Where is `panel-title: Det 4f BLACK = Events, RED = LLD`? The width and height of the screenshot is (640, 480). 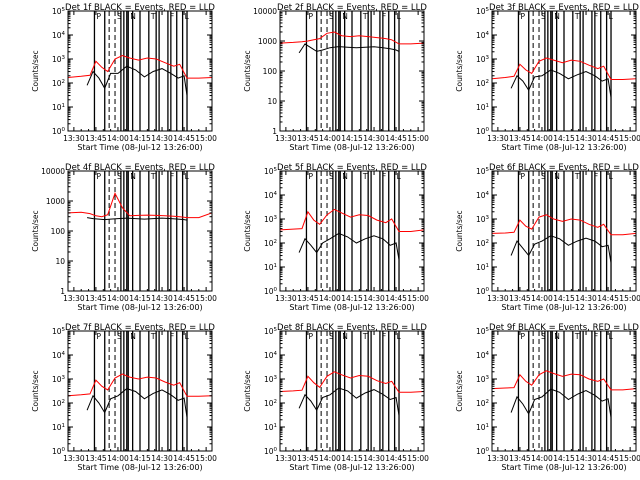
panel-title: Det 4f BLACK = Events, RED = LLD is located at coordinates (140, 168).